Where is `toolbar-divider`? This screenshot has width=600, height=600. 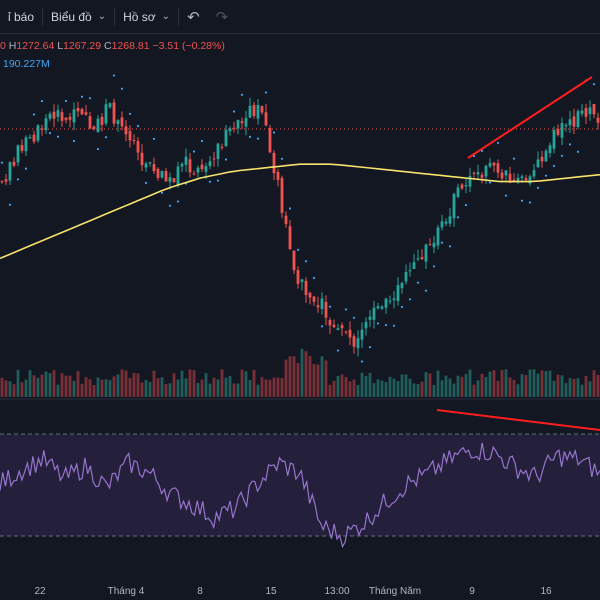 toolbar-divider is located at coordinates (179, 16).